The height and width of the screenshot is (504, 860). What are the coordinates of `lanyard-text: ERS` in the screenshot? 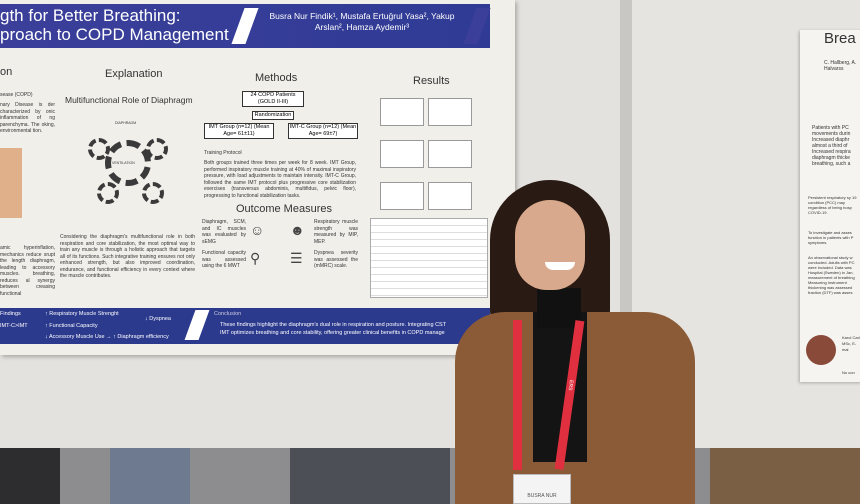 It's located at (570, 385).